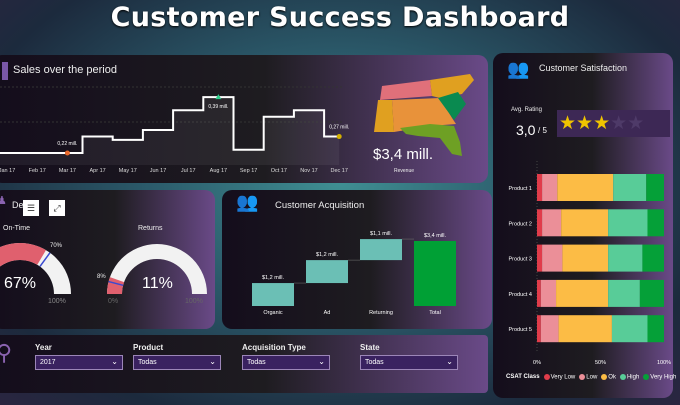  What do you see at coordinates (116, 283) in the screenshot?
I see `returns-gauge-target-marker` at bounding box center [116, 283].